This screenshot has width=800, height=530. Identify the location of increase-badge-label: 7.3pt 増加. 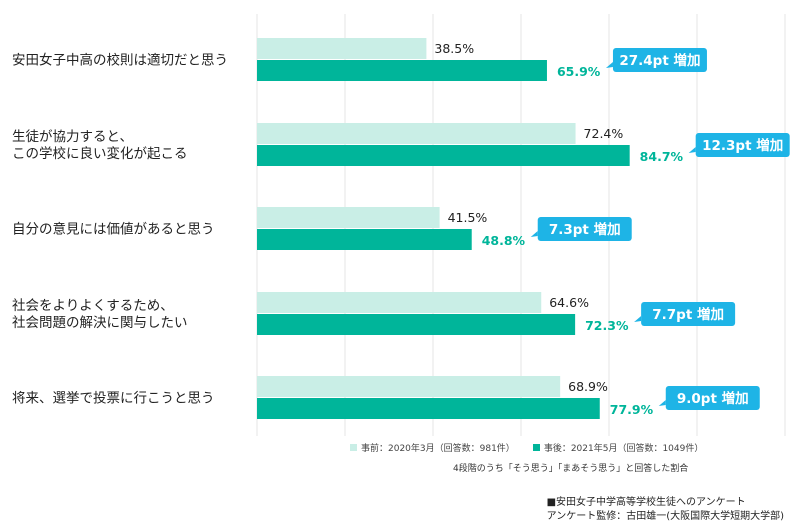
(585, 229).